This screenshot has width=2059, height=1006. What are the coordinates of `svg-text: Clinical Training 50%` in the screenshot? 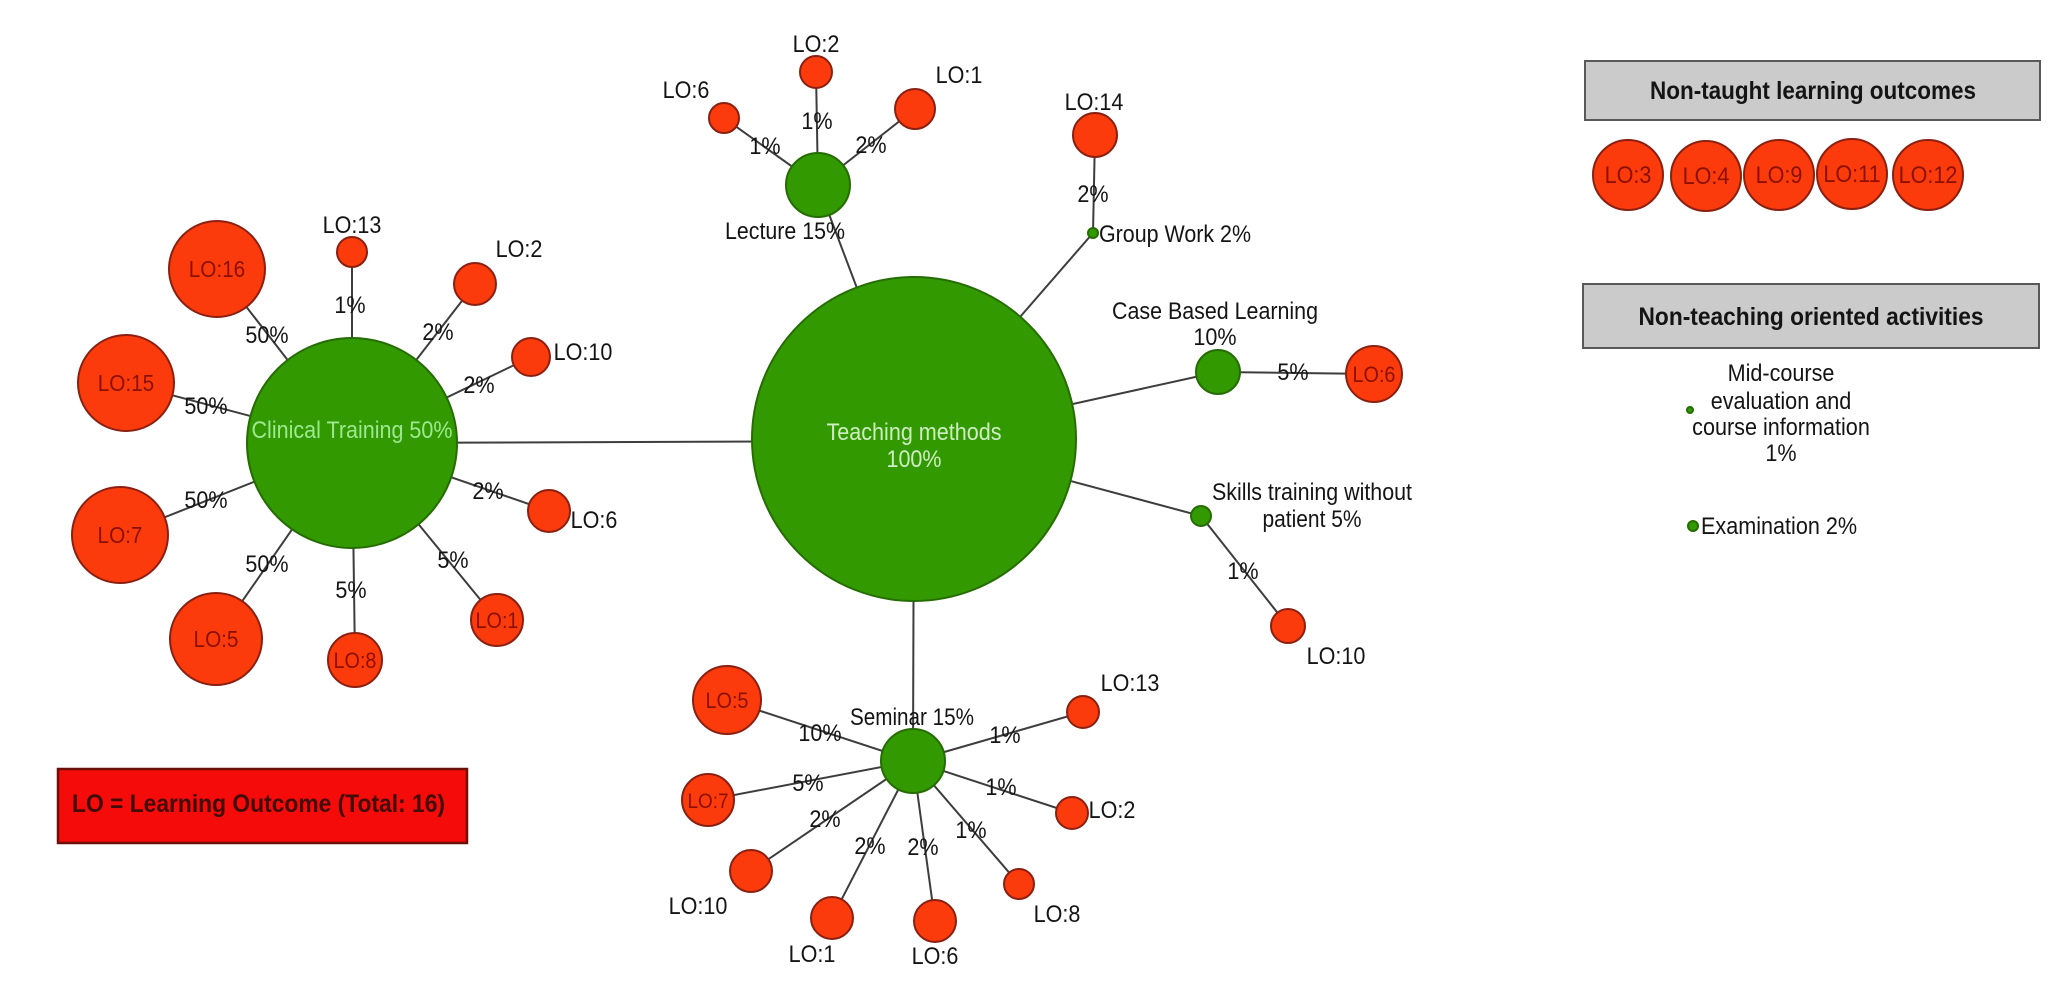 It's located at (352, 430).